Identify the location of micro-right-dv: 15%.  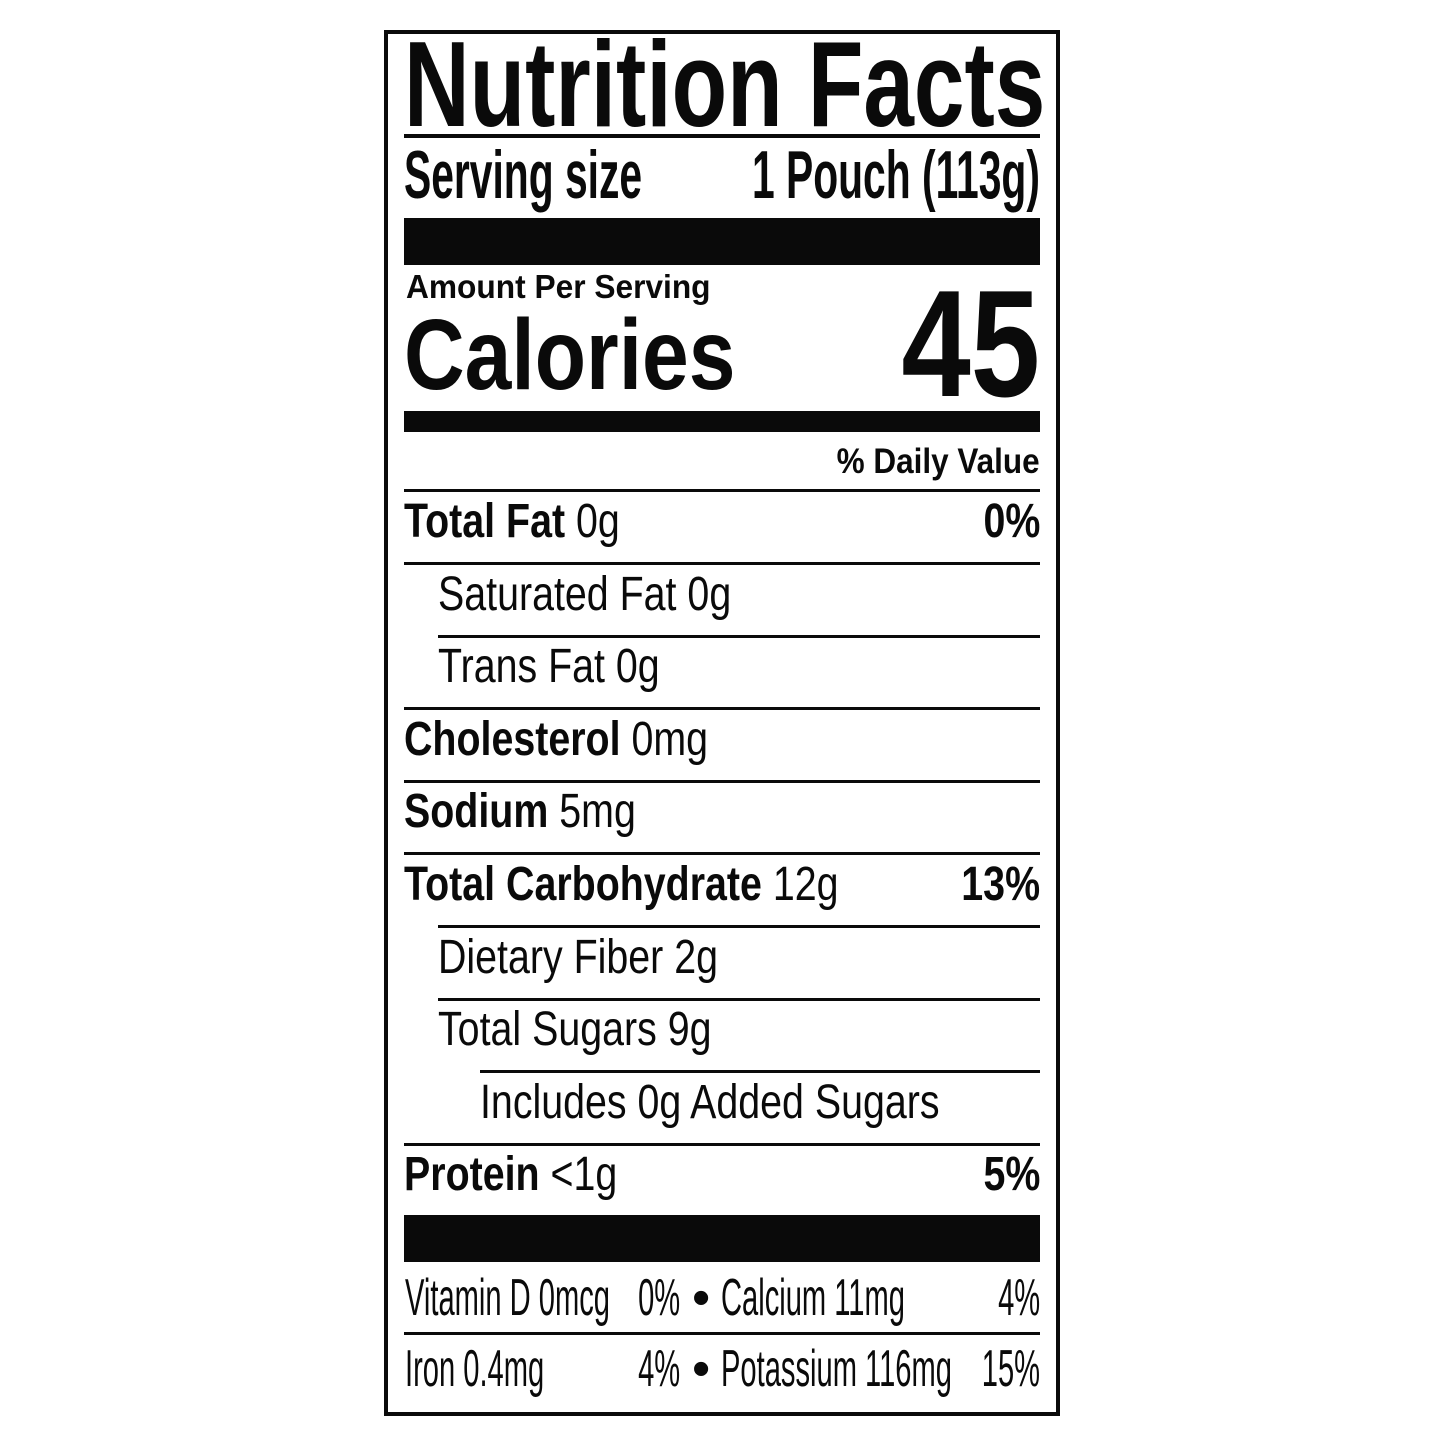
(1010, 1369).